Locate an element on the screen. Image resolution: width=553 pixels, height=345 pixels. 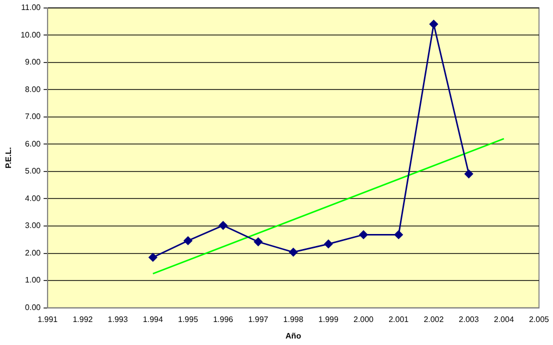
x-tick-label: 1.999 is located at coordinates (328, 319).